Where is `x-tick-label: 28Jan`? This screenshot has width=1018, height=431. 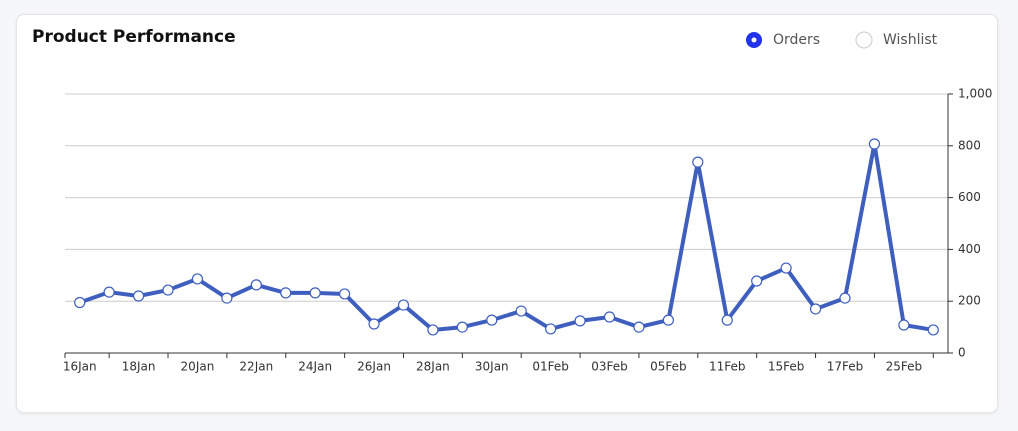 x-tick-label: 28Jan is located at coordinates (433, 367).